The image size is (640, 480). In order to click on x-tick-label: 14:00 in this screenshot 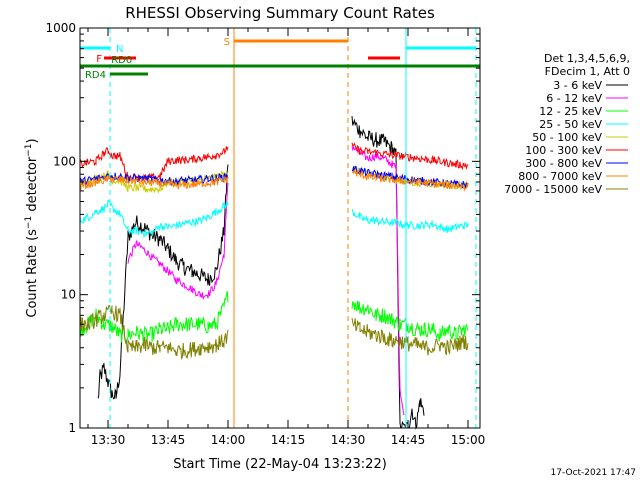, I will do `click(228, 440)`.